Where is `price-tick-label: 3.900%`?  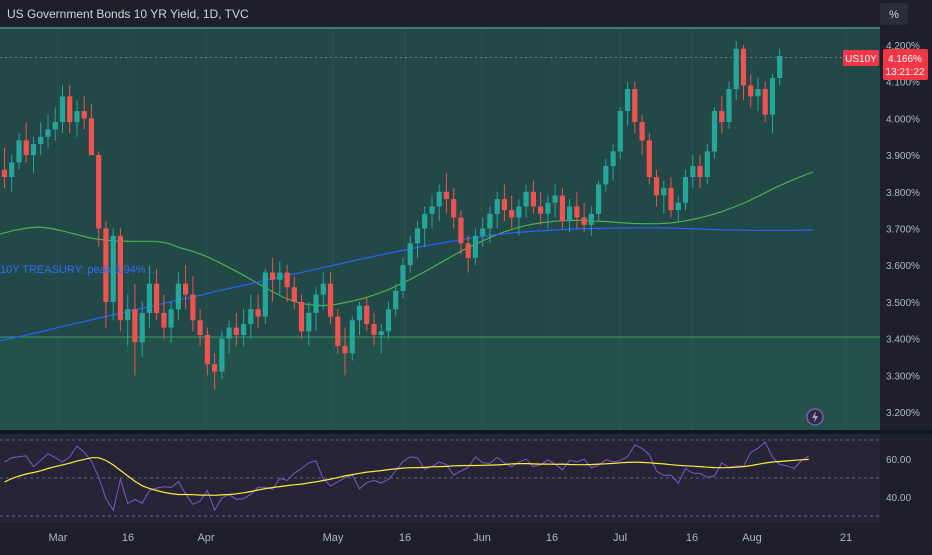
price-tick-label: 3.900% is located at coordinates (903, 156).